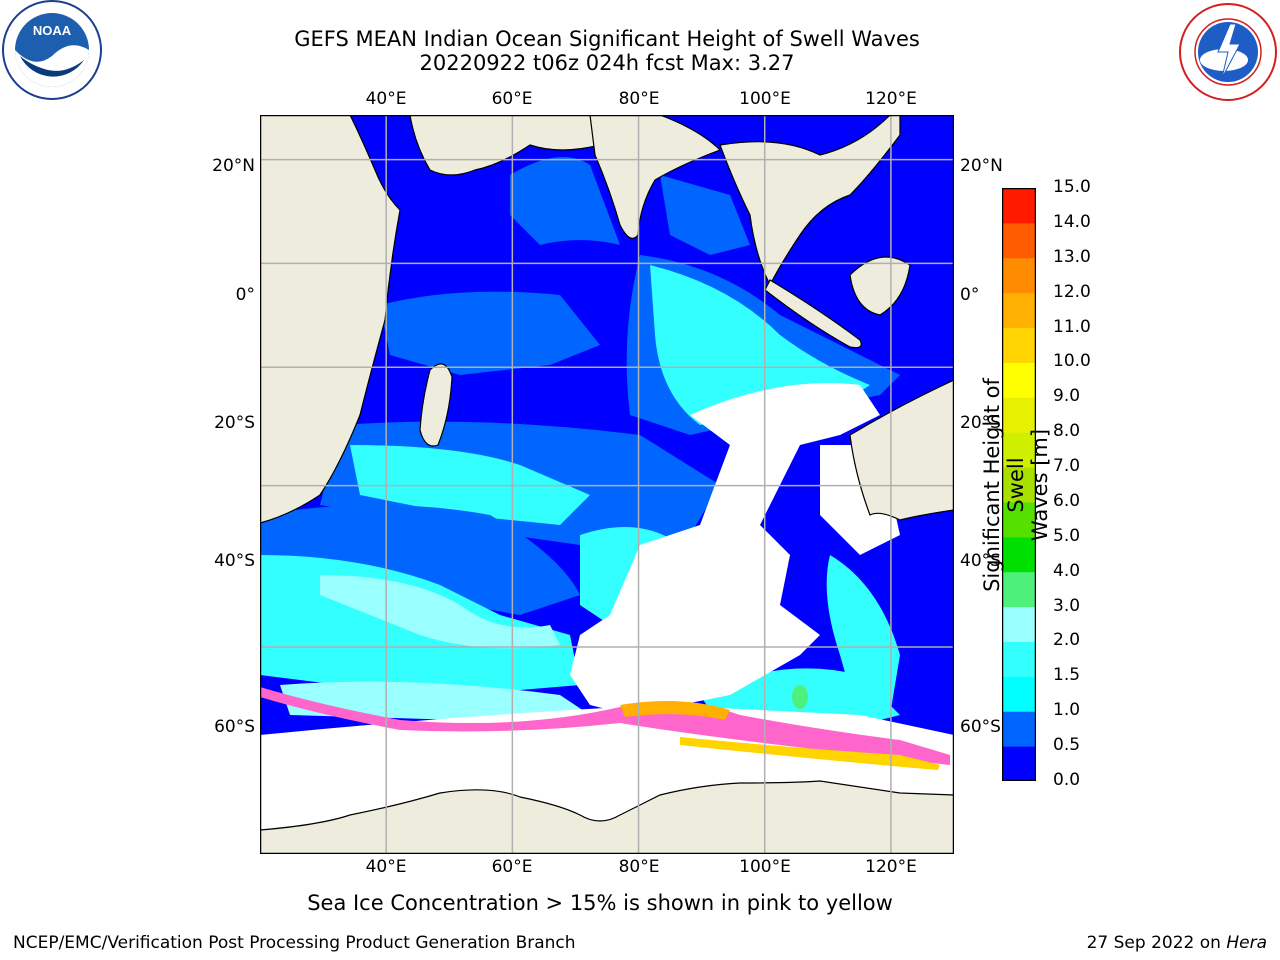 The width and height of the screenshot is (1280, 960). I want to click on footer-machine: Hera, so click(1246, 943).